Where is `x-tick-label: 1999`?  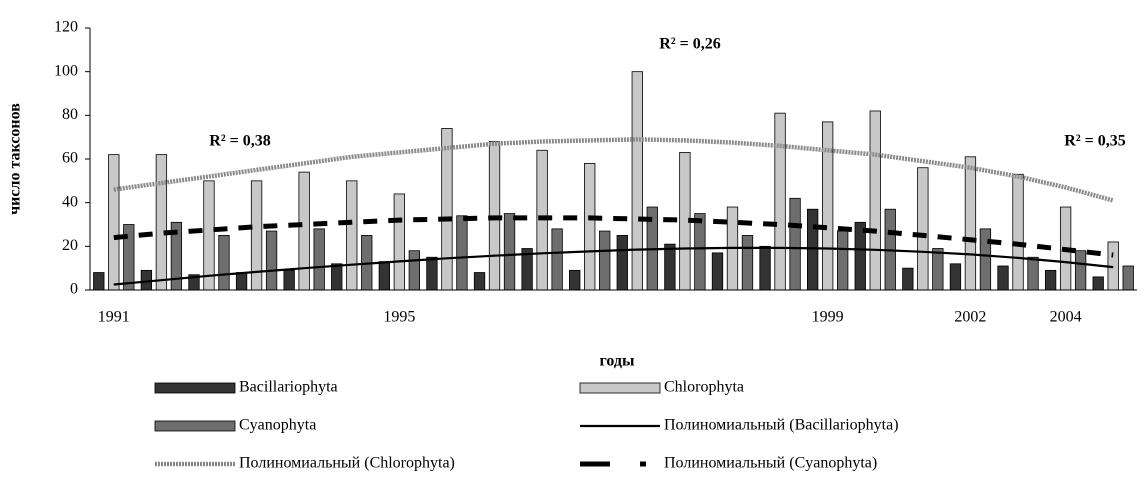
x-tick-label: 1999 is located at coordinates (828, 317).